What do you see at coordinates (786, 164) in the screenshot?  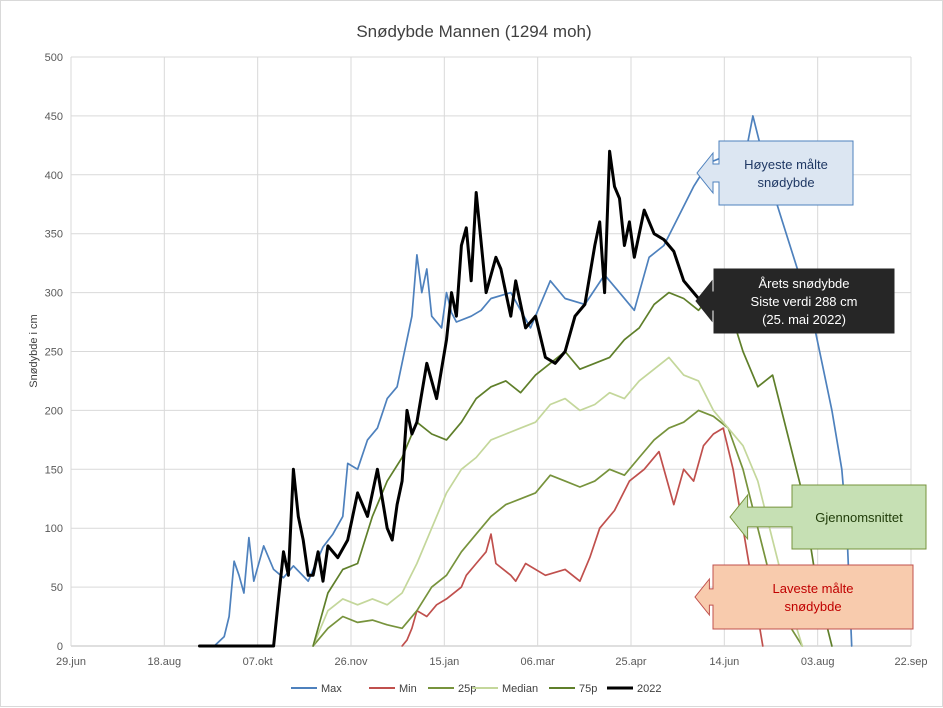 I see `callout-max-text: Høyeste målte` at bounding box center [786, 164].